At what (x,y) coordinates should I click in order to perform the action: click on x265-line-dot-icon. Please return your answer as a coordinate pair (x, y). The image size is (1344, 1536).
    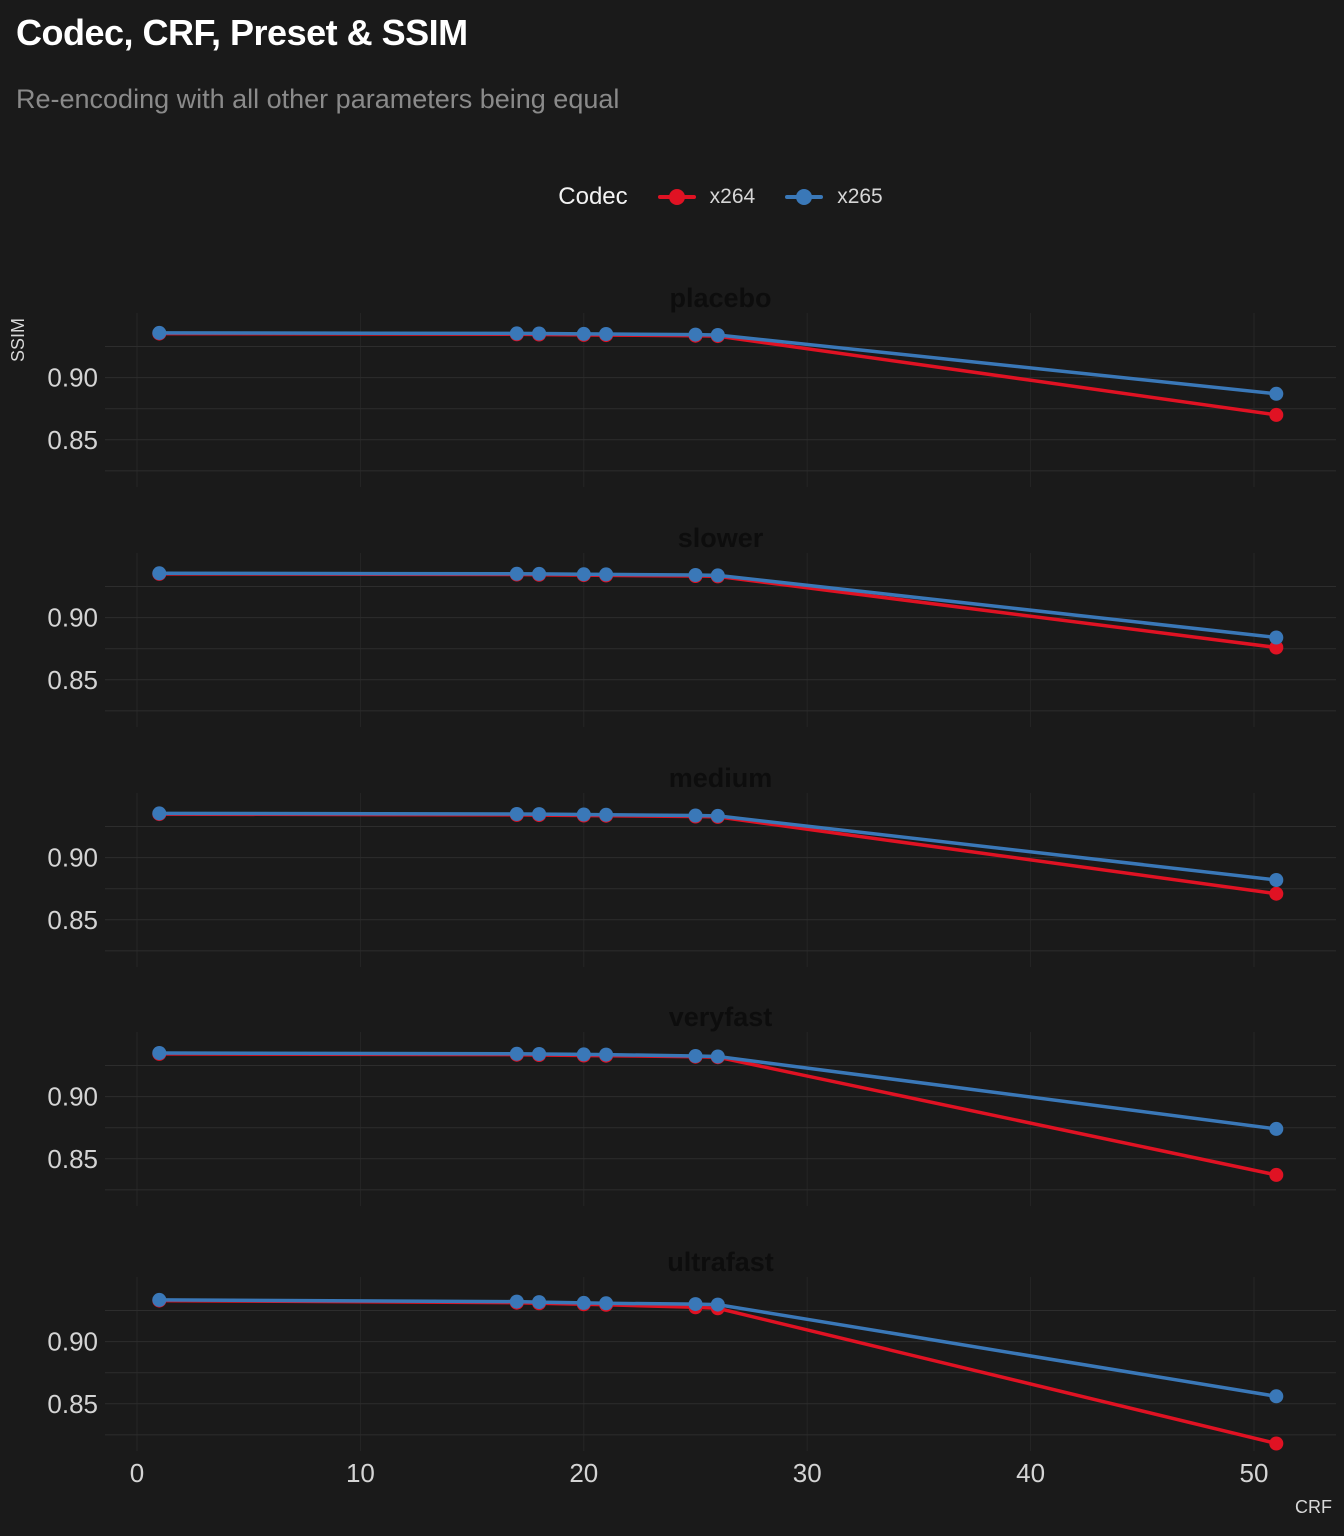
    Looking at the image, I should click on (804, 197).